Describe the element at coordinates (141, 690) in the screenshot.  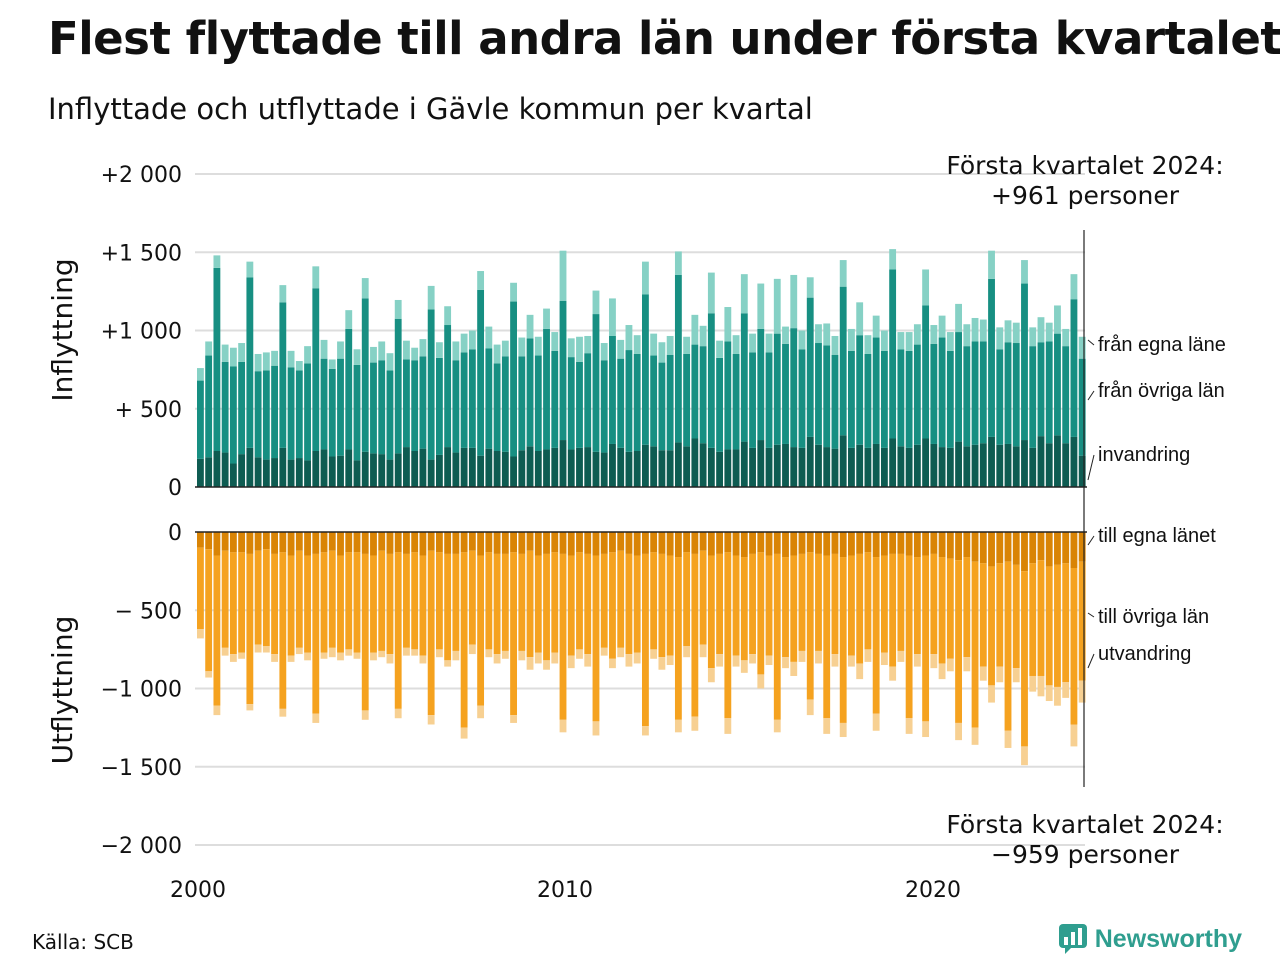
I see `y-tick-label: −1 000` at that location.